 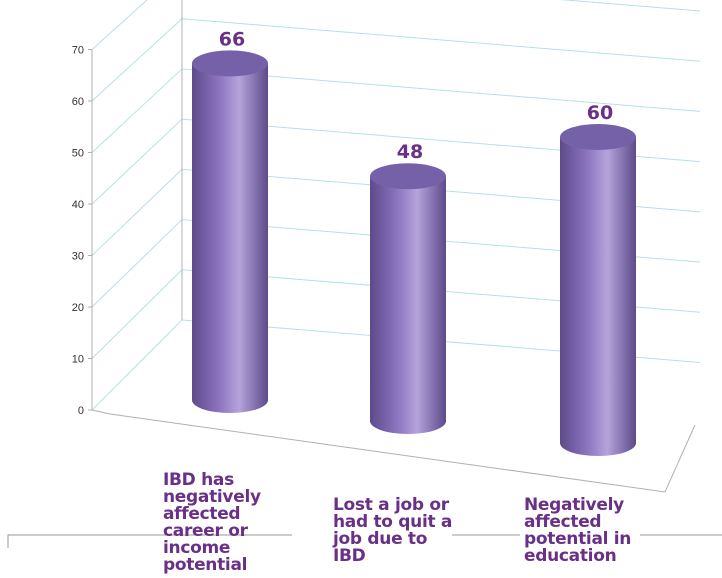 I want to click on y-tick-label: 0, so click(x=81, y=411).